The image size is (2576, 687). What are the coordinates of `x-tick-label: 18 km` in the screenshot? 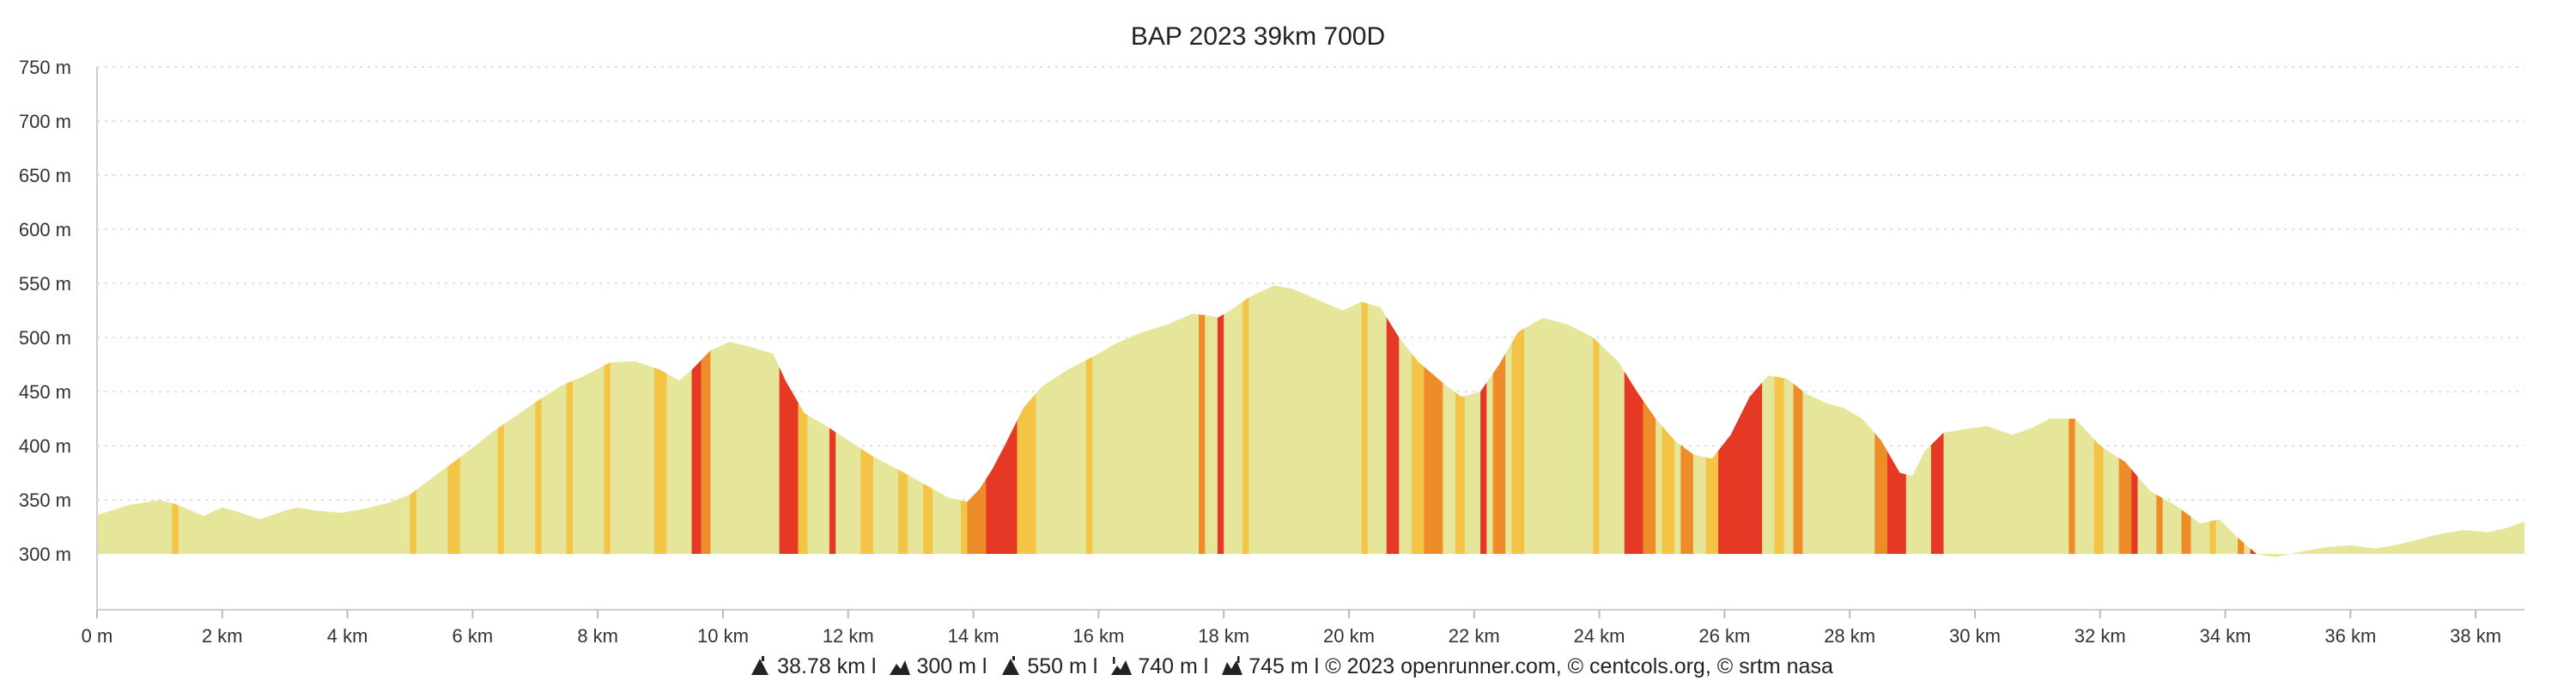 It's located at (1224, 636).